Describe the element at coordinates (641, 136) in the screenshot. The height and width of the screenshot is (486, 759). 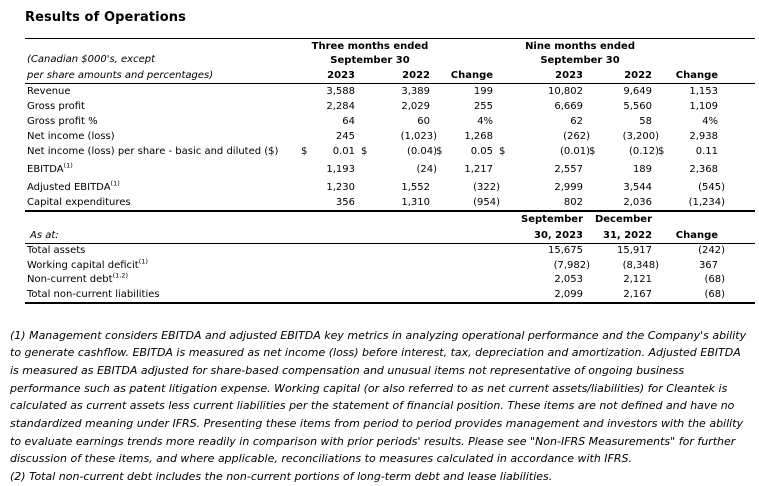
I see `table-cell: (3,200)` at that location.